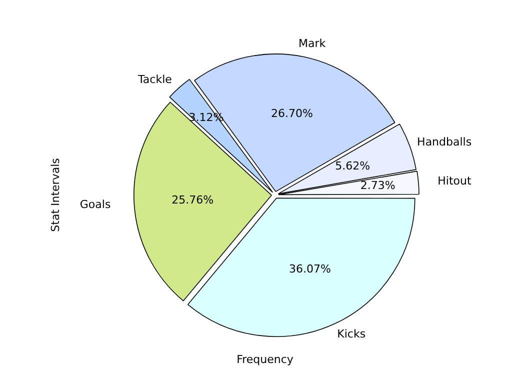  I want to click on text: Stat Intervals, so click(55, 195).